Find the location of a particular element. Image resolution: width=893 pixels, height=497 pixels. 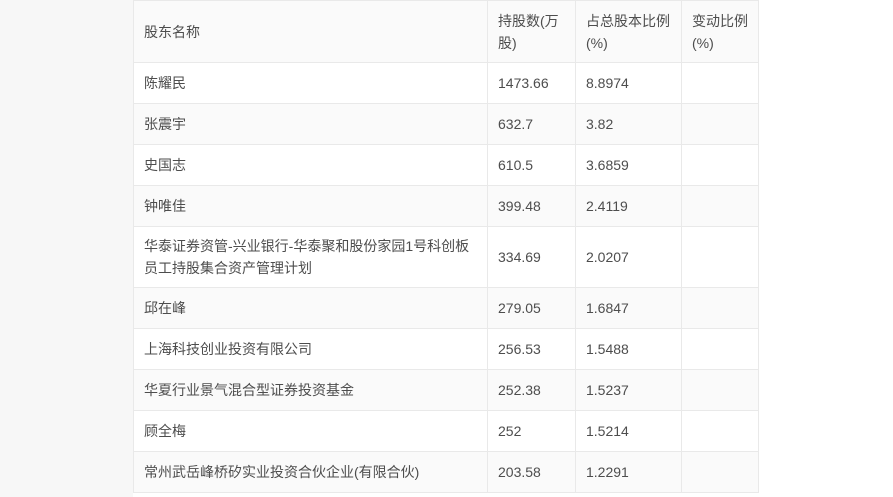

table-row: 常州武岳峰桥矽实业投资合伙企业(有限合伙) 203.58 1.2291 is located at coordinates (446, 472).